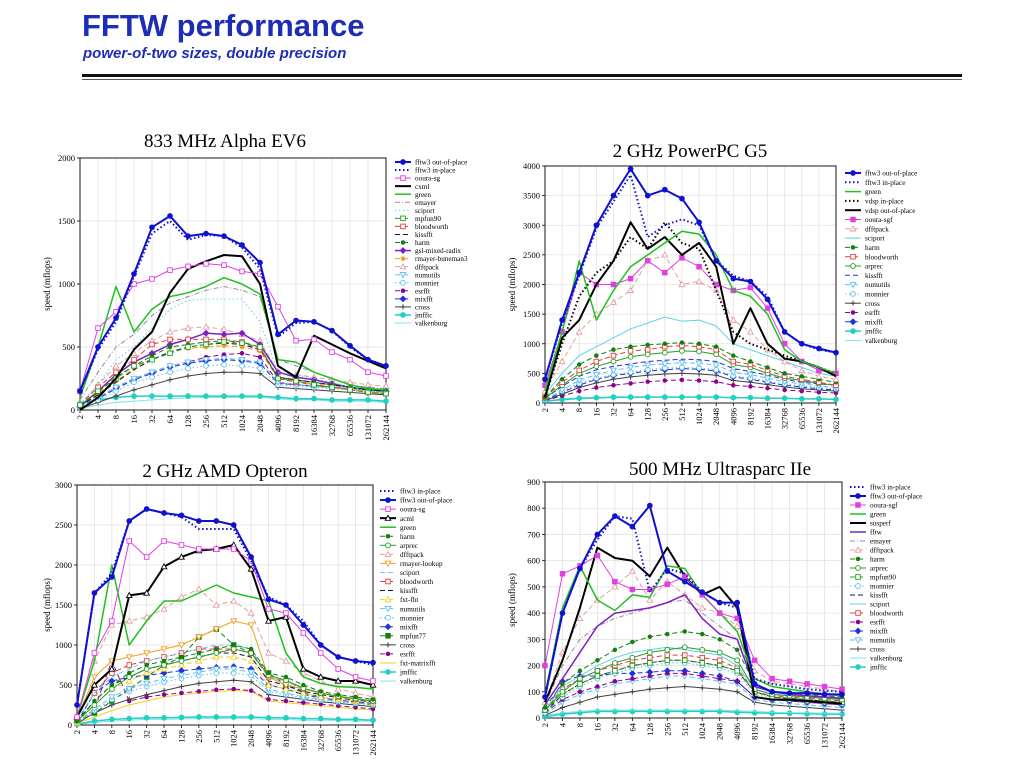 Image resolution: width=1024 pixels, height=768 pixels. Describe the element at coordinates (693, 636) in the screenshot. I see `series-line-dfftpack` at that location.